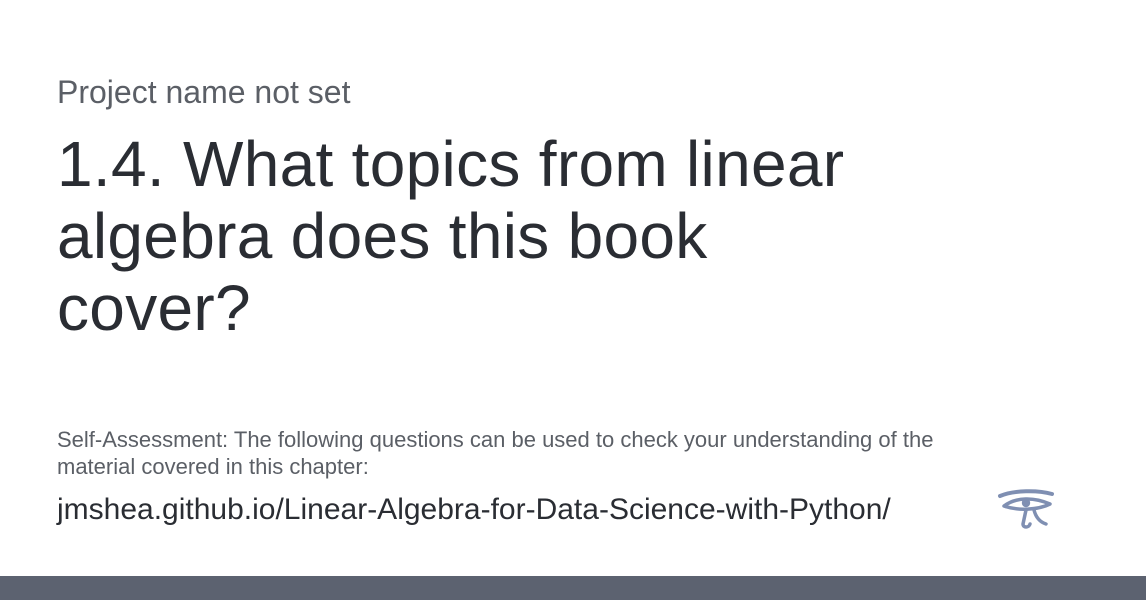  What do you see at coordinates (204, 92) in the screenshot?
I see `project-name: Project name not set` at bounding box center [204, 92].